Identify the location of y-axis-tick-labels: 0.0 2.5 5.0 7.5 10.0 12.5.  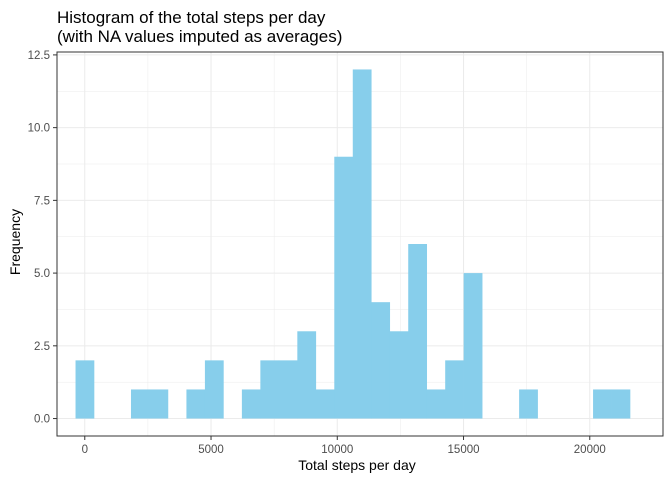
(39, 238).